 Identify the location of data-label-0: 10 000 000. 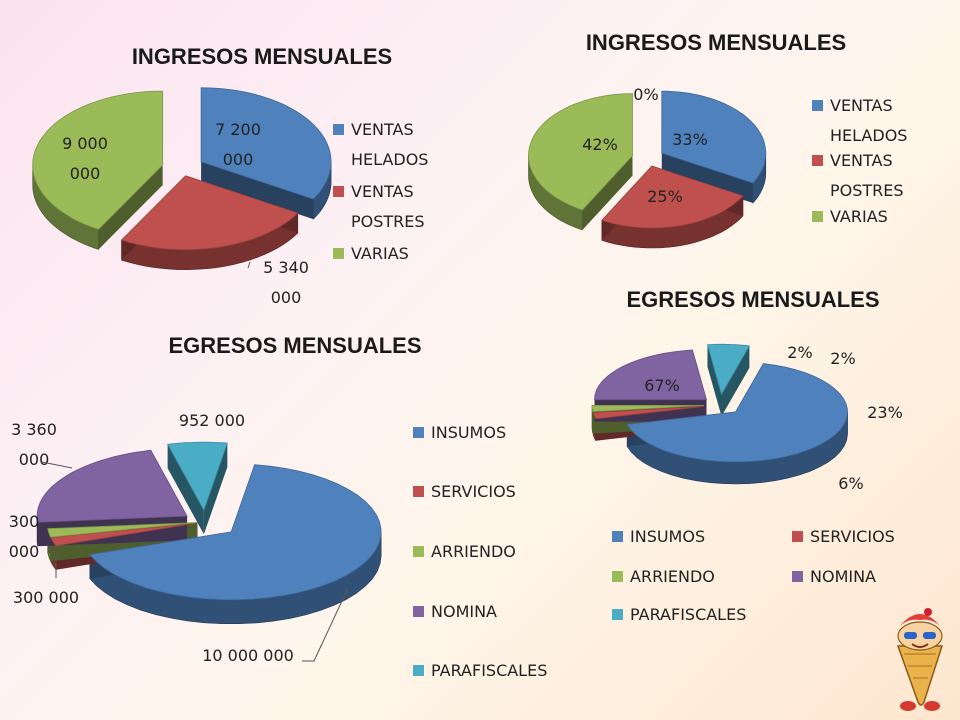
(248, 655).